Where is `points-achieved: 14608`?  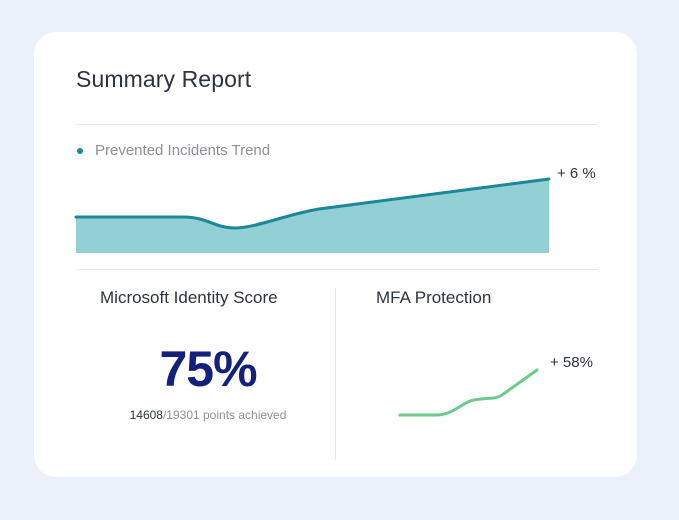 points-achieved: 14608 is located at coordinates (146, 415).